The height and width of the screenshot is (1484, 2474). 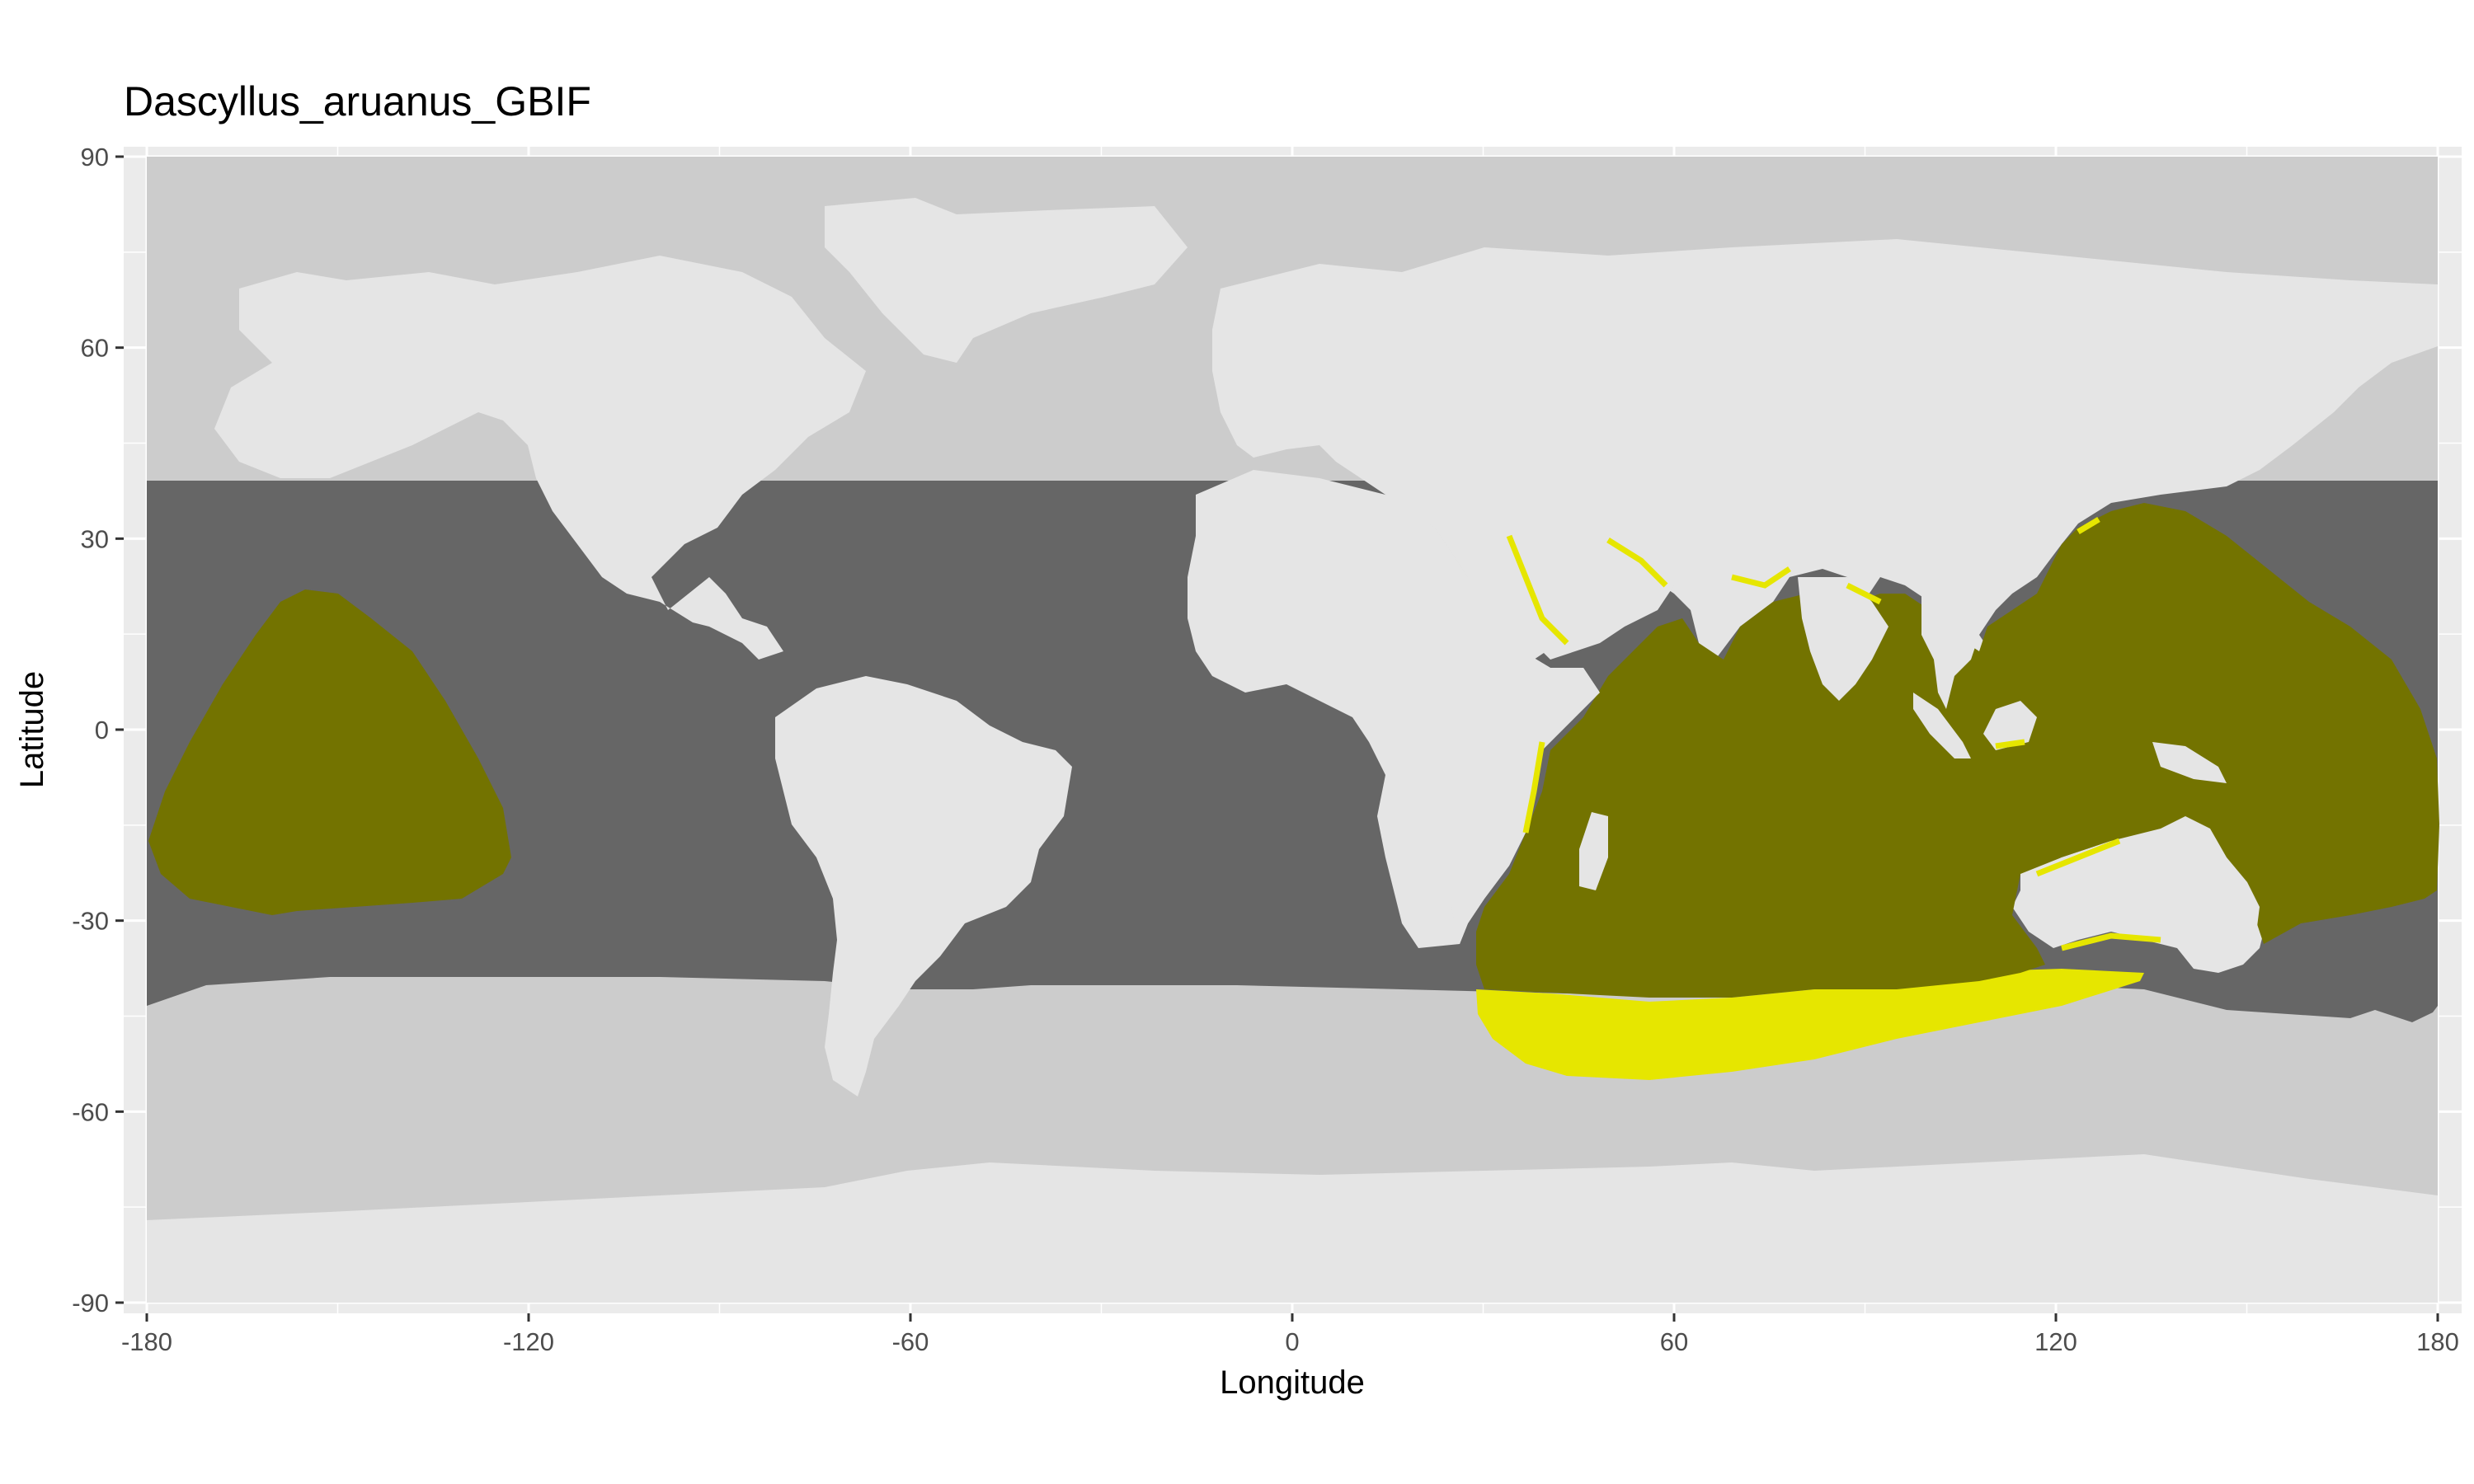 I want to click on chart-title: Dascyllus_aruanus_GBIF, so click(x=357, y=101).